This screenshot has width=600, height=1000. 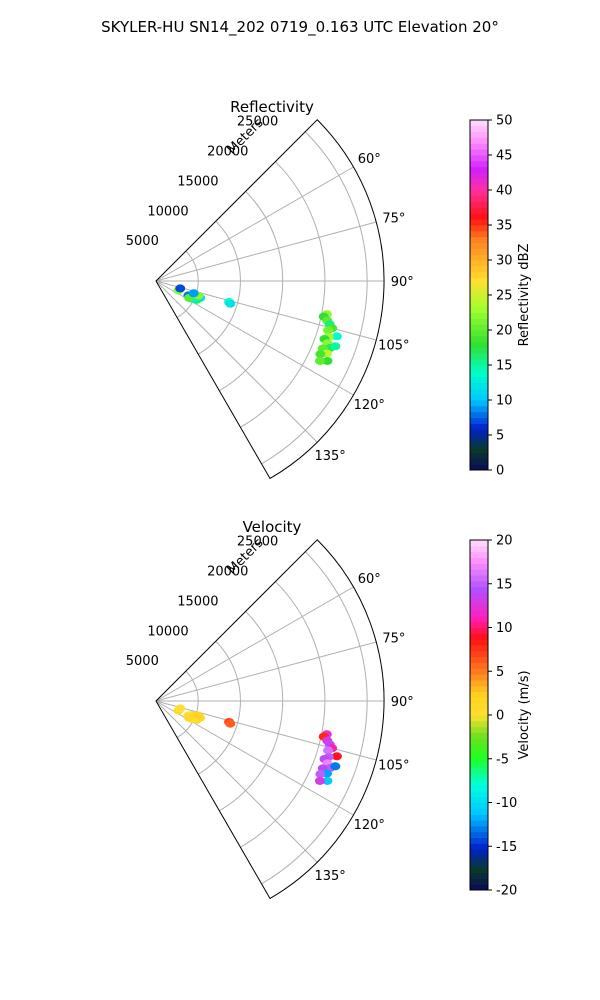 I want to click on sector-frame, so click(x=270, y=299).